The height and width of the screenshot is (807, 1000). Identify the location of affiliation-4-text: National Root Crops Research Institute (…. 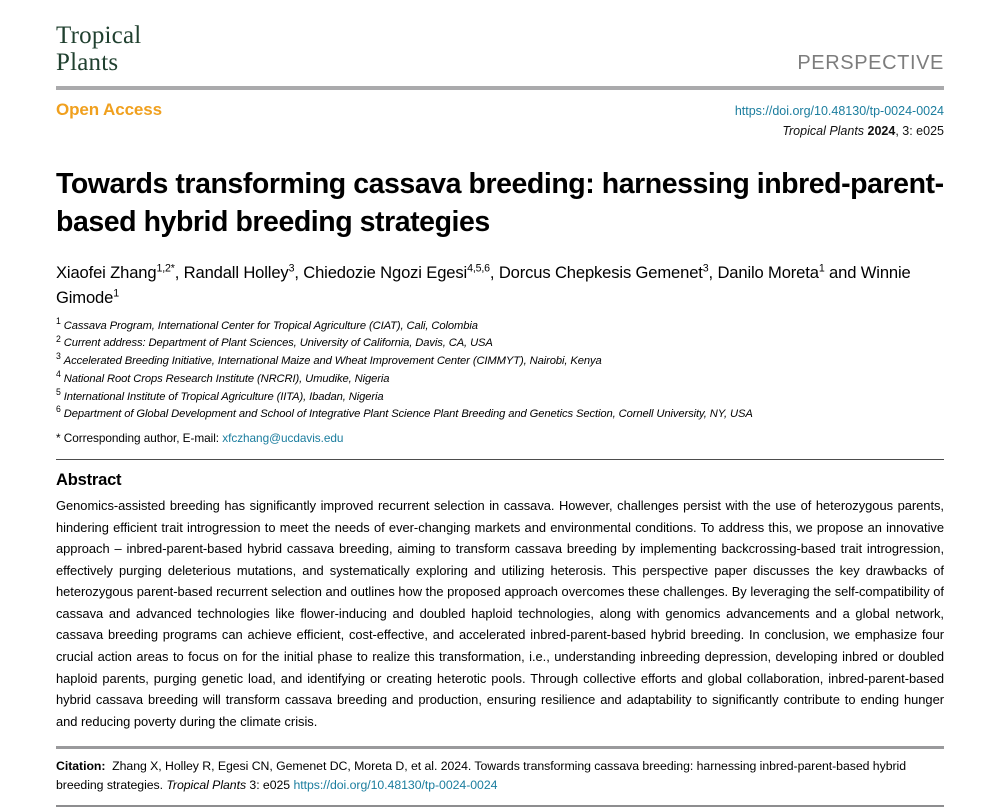
(226, 378).